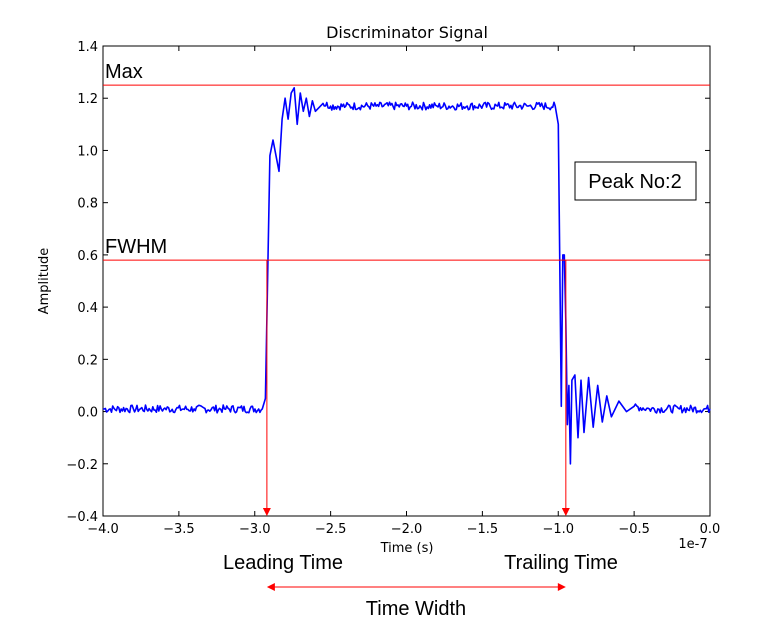 The image size is (761, 627). Describe the element at coordinates (283, 563) in the screenshot. I see `leading-time-label: Leading Time` at that location.